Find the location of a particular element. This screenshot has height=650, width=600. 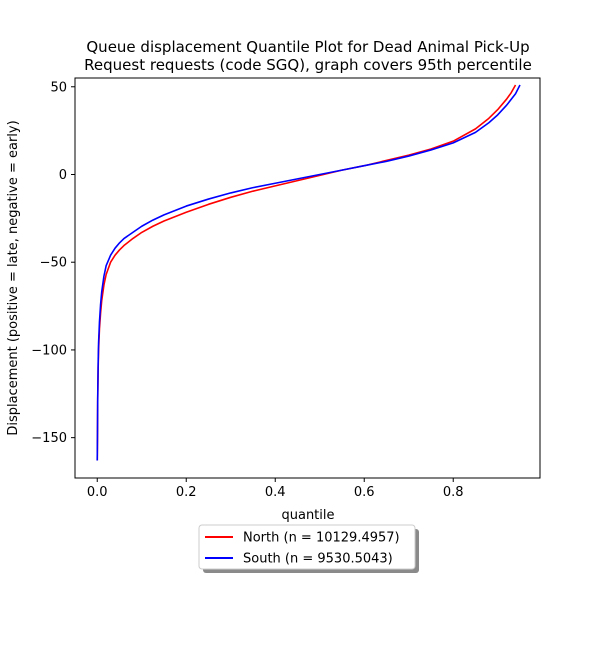

legend-label-north: North (n = 10129.4957) is located at coordinates (321, 538).